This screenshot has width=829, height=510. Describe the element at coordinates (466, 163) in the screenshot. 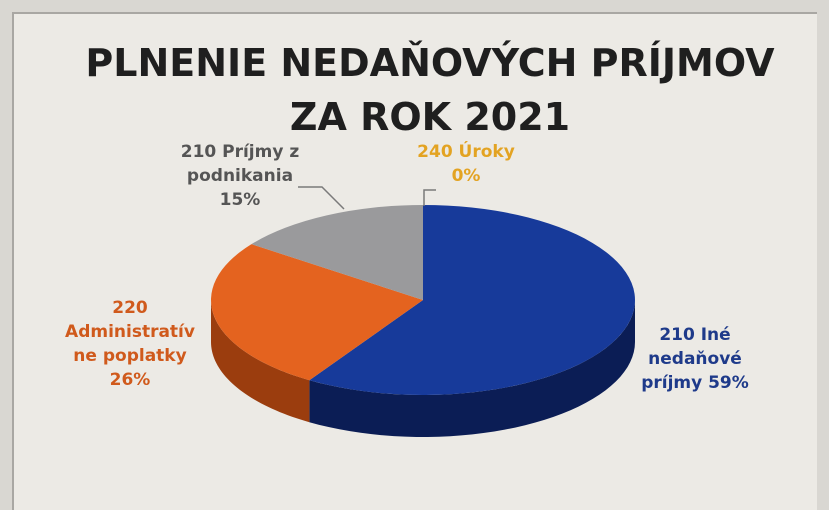

I see `slice-label-3: 240 Úroky 0%` at that location.